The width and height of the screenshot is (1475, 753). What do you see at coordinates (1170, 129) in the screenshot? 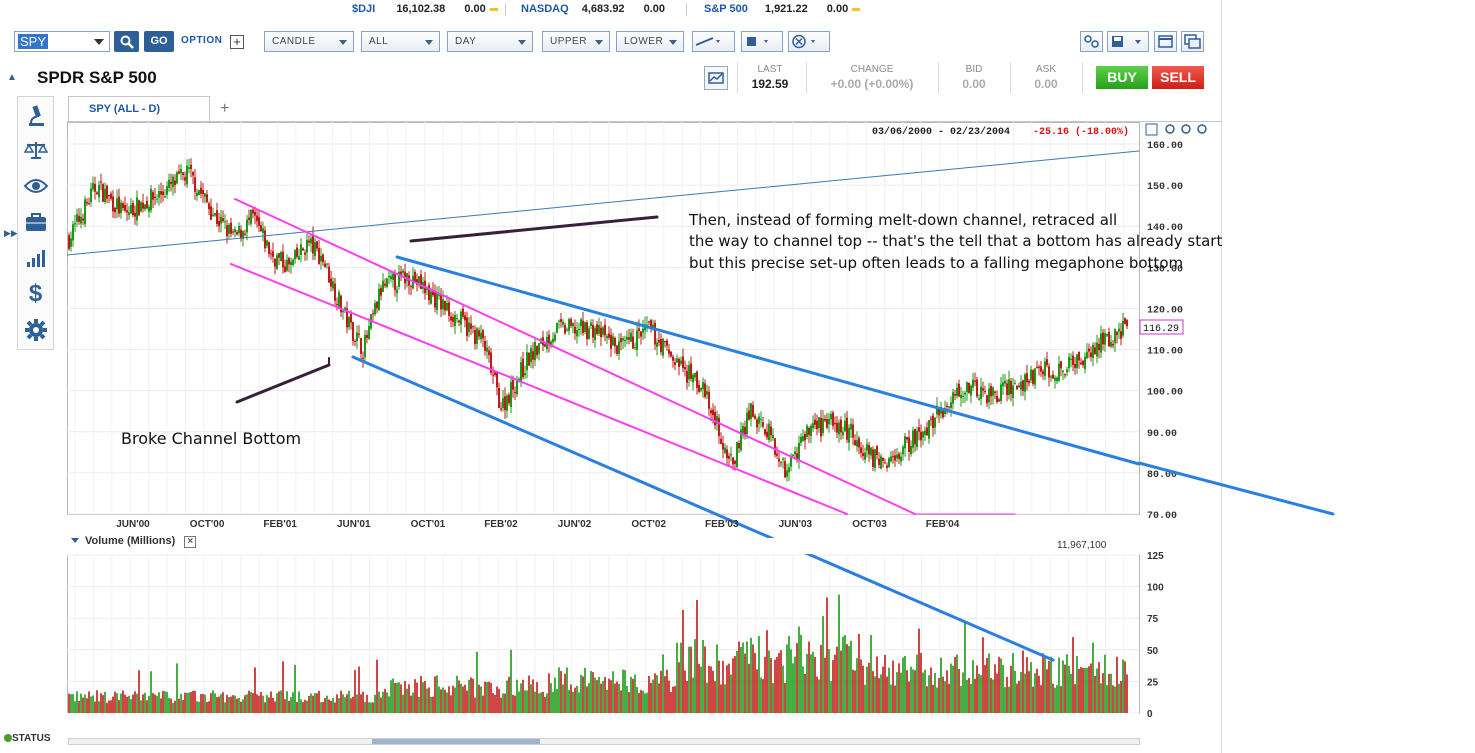
I see `zoom-in-icon` at bounding box center [1170, 129].